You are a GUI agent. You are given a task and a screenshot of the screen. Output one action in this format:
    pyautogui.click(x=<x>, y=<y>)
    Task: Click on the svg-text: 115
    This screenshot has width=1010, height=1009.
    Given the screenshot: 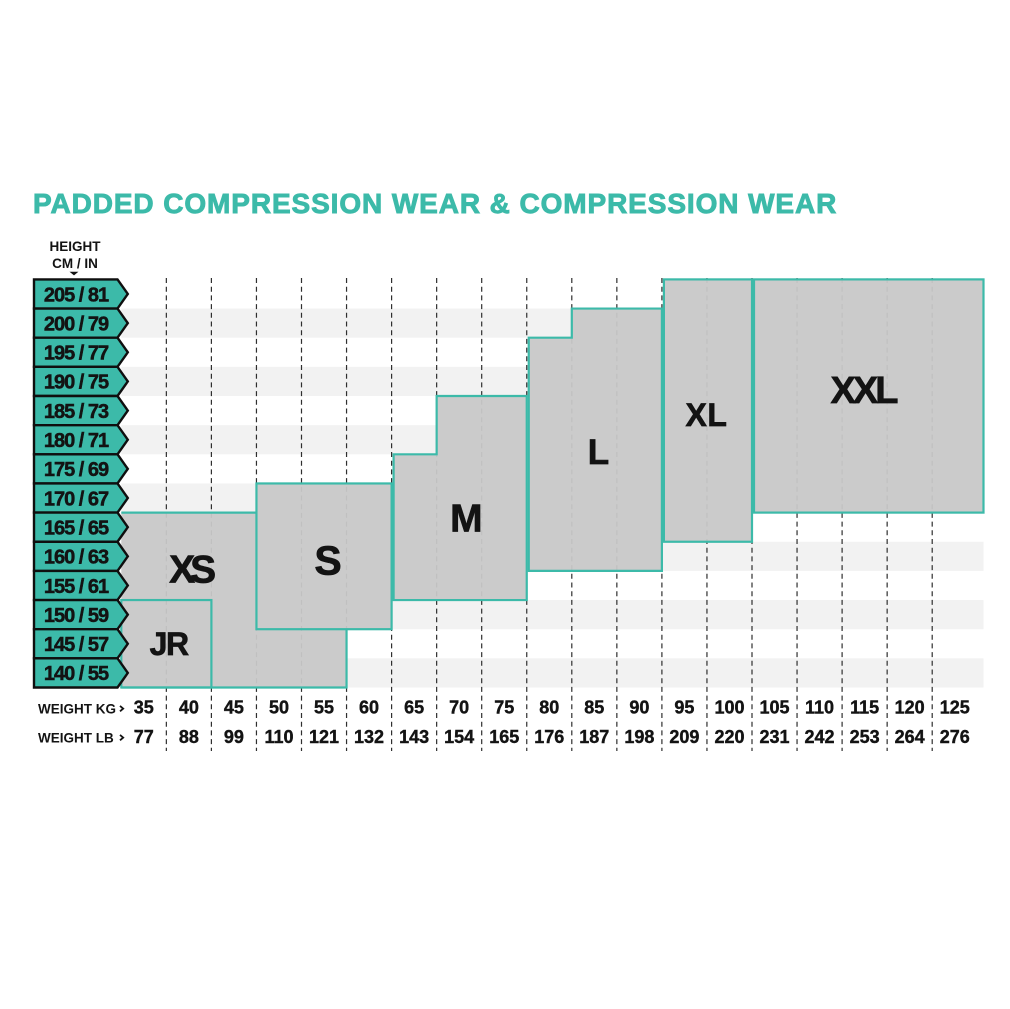 What is the action you would take?
    pyautogui.click(x=864, y=708)
    